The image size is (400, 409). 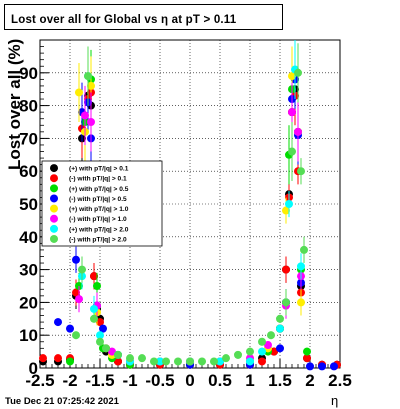 I want to click on x-tick-label: -0.5, so click(x=159, y=380).